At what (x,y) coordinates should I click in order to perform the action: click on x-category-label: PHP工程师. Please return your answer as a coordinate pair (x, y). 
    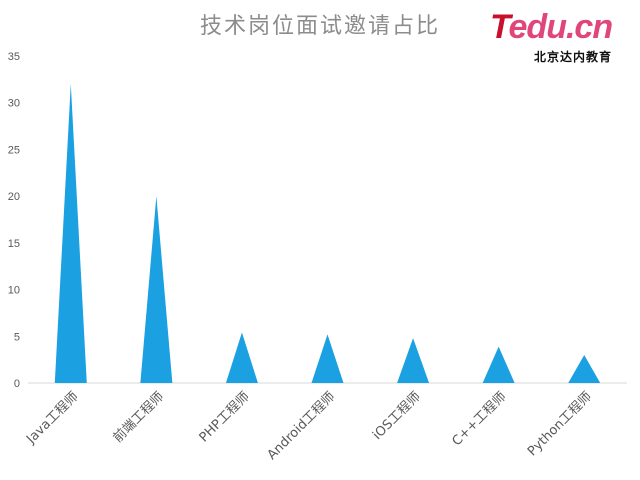
    Looking at the image, I should click on (225, 417).